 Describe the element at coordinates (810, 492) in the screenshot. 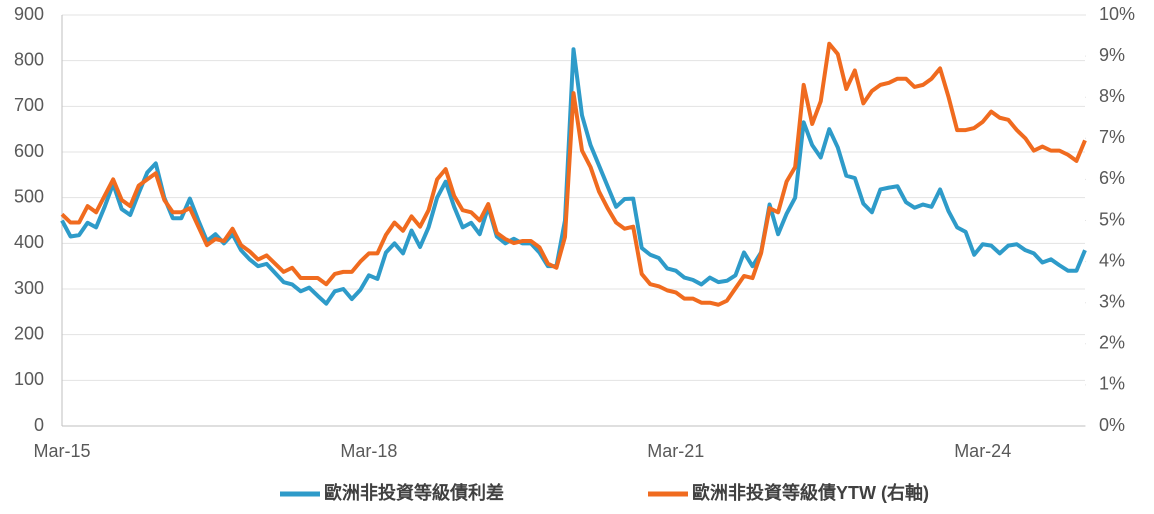

I see `legend-label: 歐洲非投資等級債YTW (右軸)` at that location.